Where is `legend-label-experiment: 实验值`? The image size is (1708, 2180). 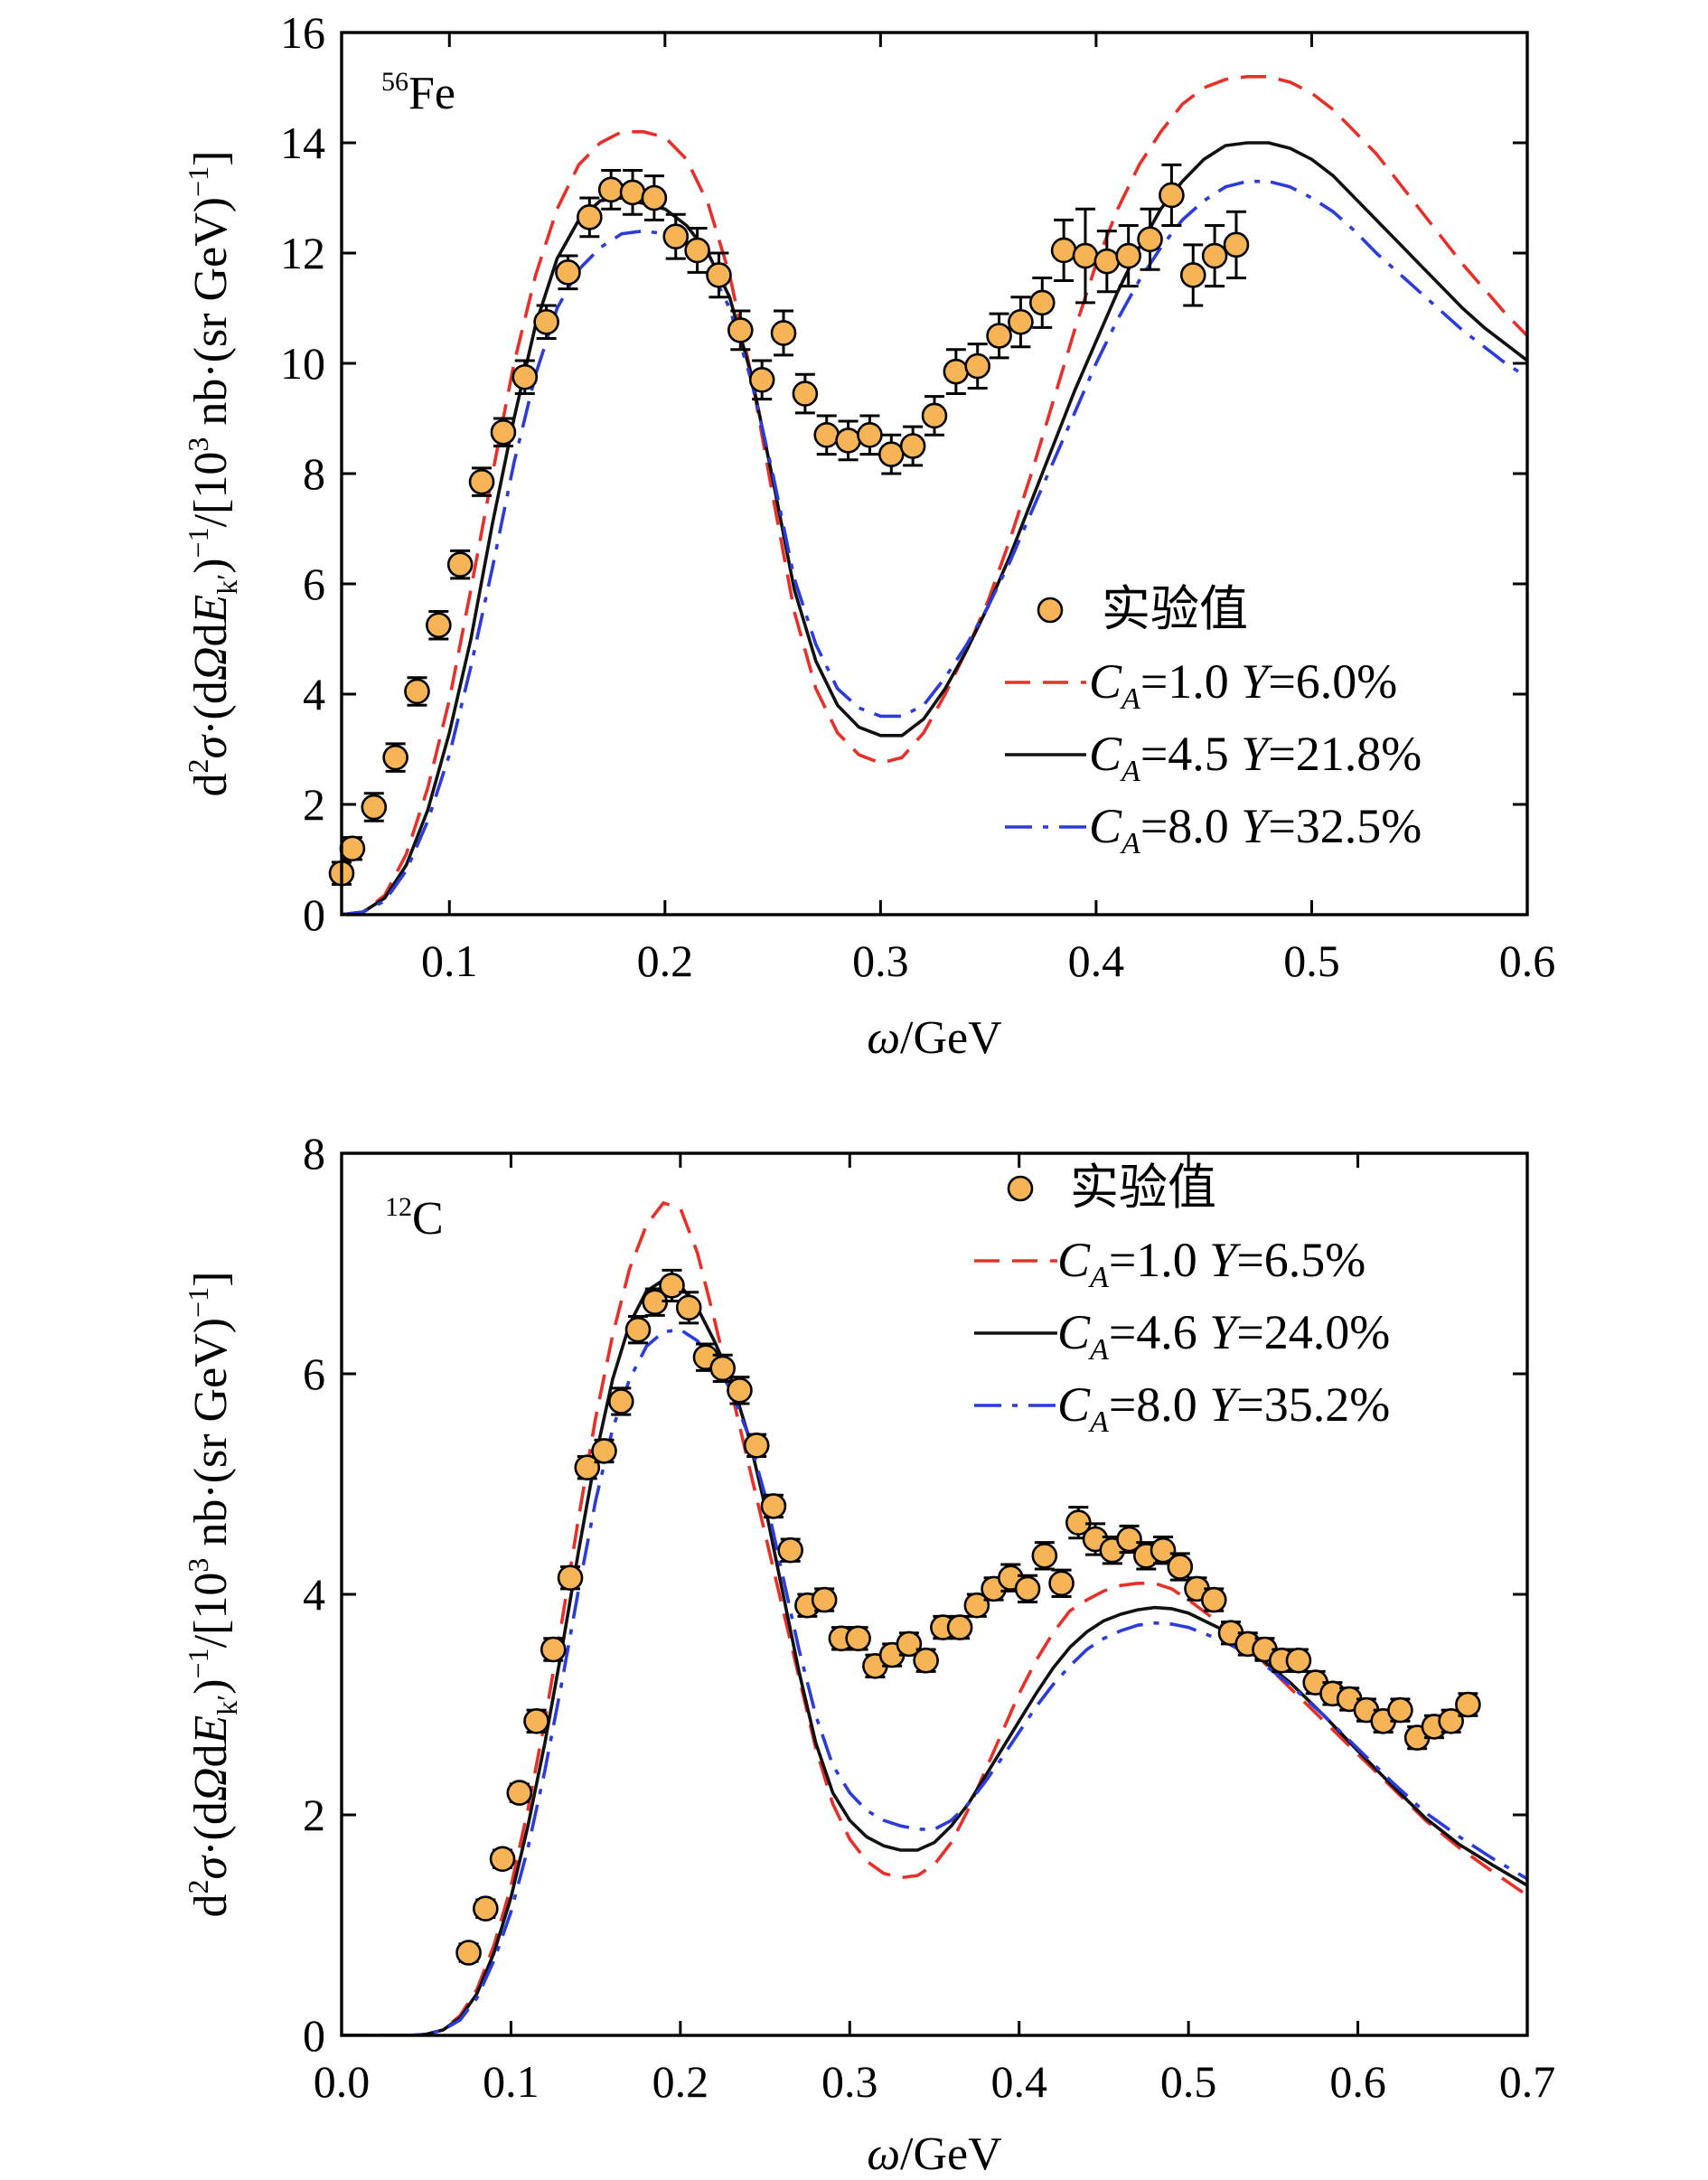 legend-label-experiment: 实验值 is located at coordinates (1143, 1187).